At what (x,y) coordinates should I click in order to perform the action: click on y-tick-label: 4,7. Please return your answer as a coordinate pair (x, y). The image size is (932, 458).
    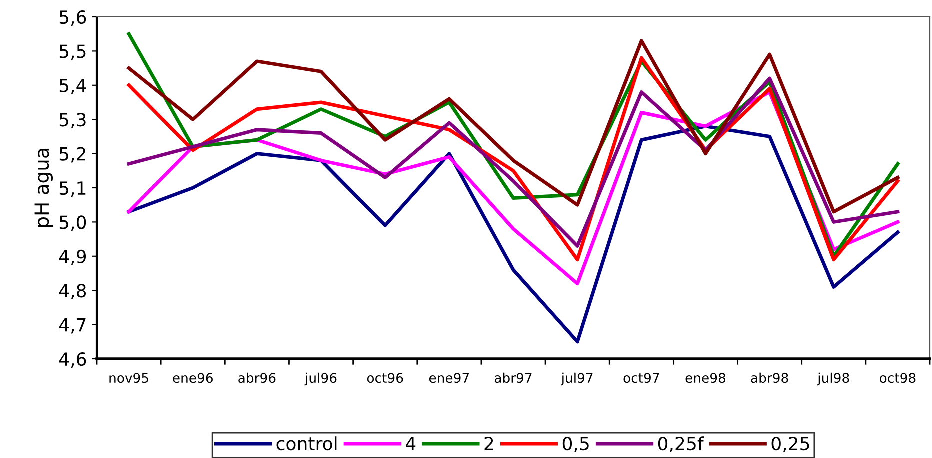
    Looking at the image, I should click on (72, 326).